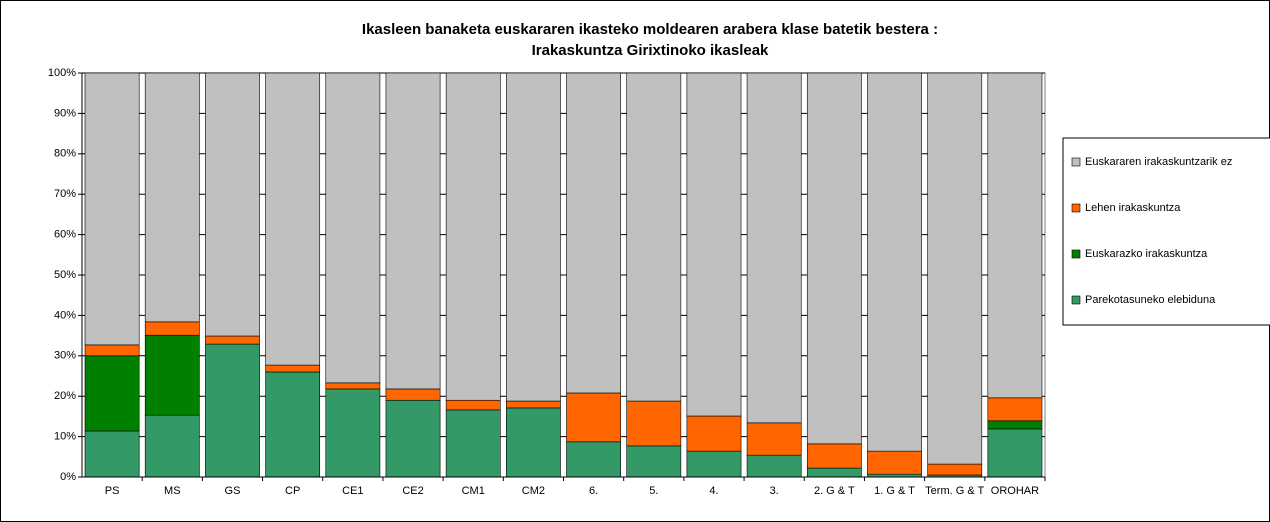  I want to click on x-tick-label: OROHAR, so click(1015, 491).